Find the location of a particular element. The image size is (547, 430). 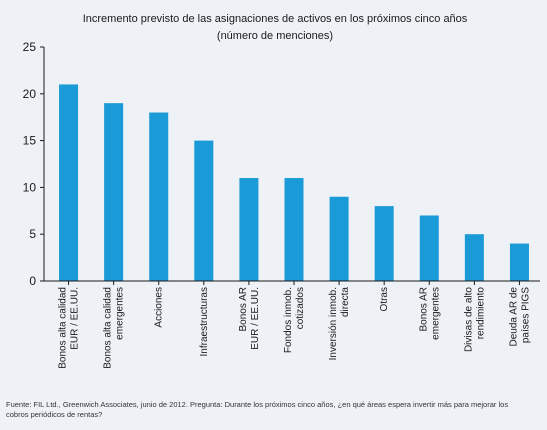

x-category-label: Otras is located at coordinates (384, 299).